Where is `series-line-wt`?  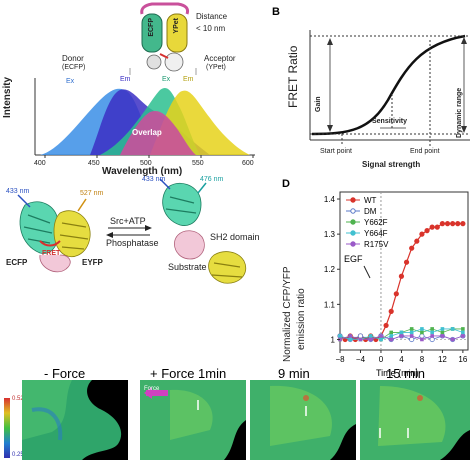 series-line-wt is located at coordinates (401, 281).